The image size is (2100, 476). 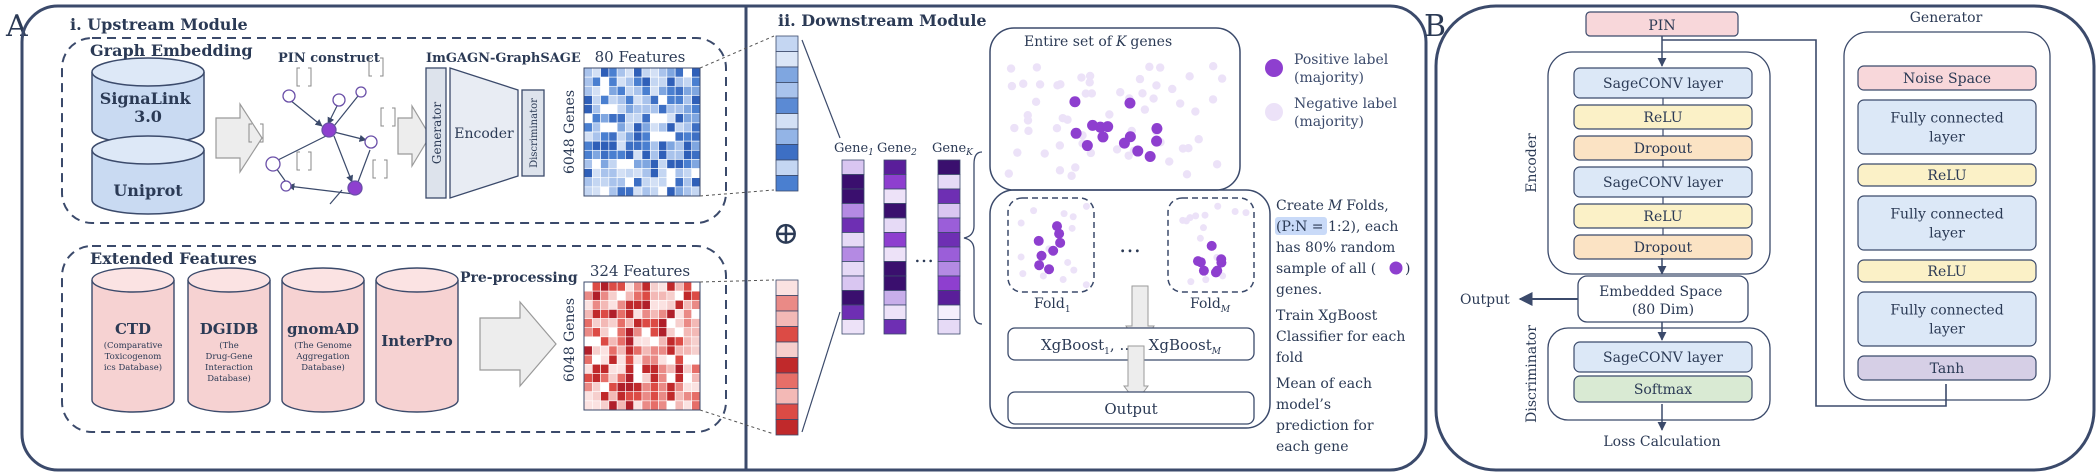 What do you see at coordinates (787, 357) in the screenshot?
I see `extended-feature-column` at bounding box center [787, 357].